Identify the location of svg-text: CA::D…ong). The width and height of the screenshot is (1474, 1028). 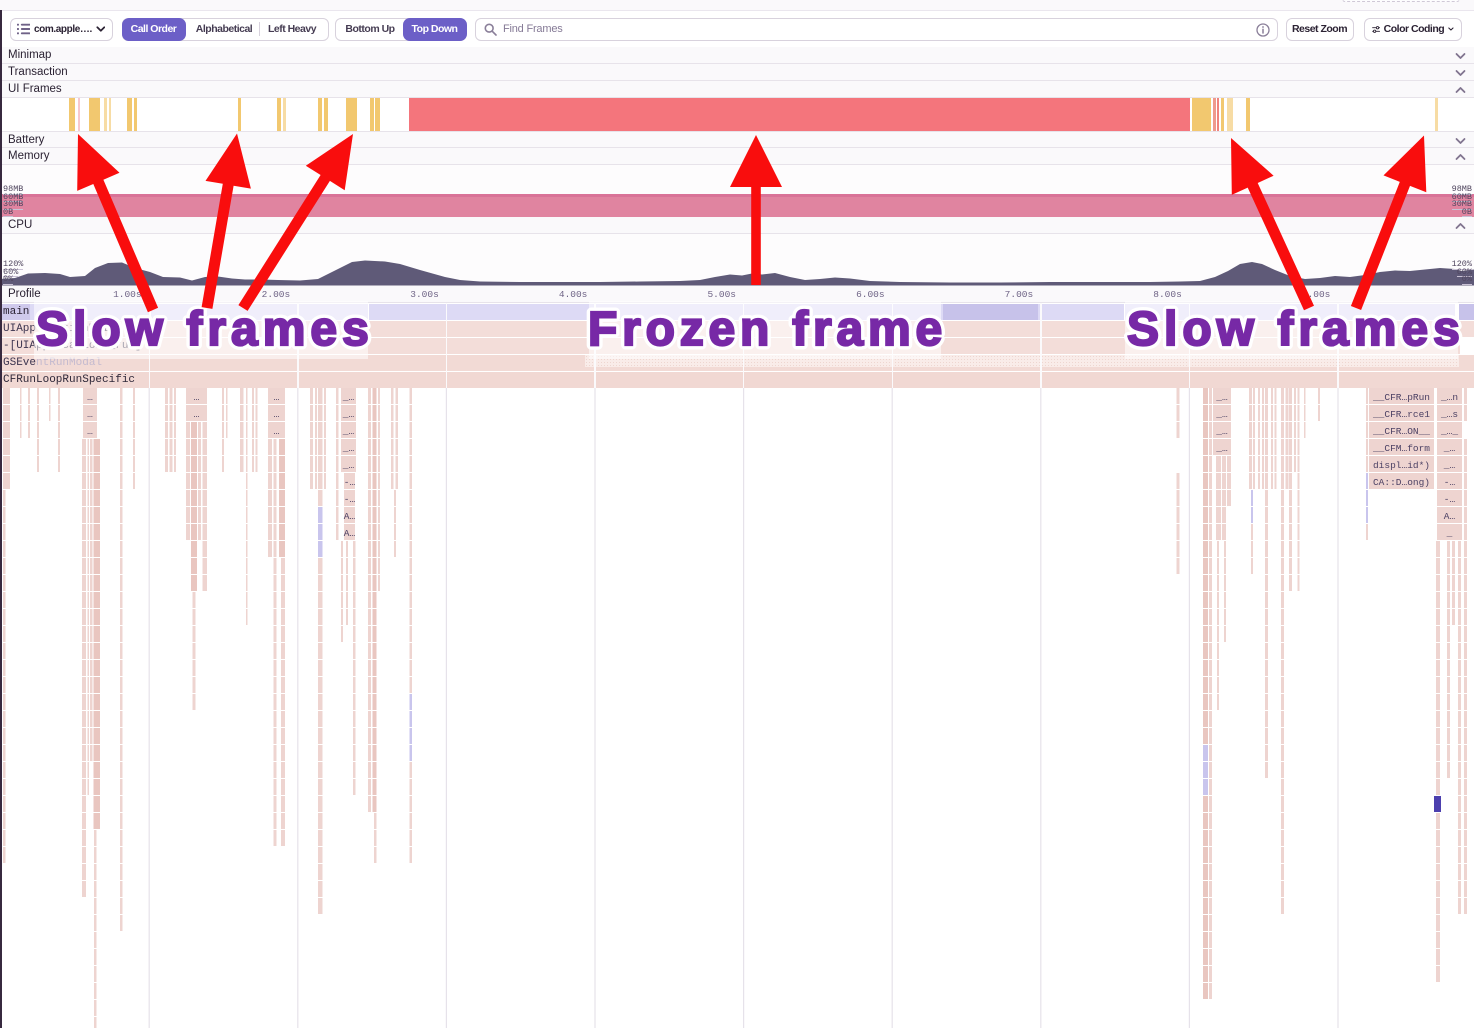
(1401, 482).